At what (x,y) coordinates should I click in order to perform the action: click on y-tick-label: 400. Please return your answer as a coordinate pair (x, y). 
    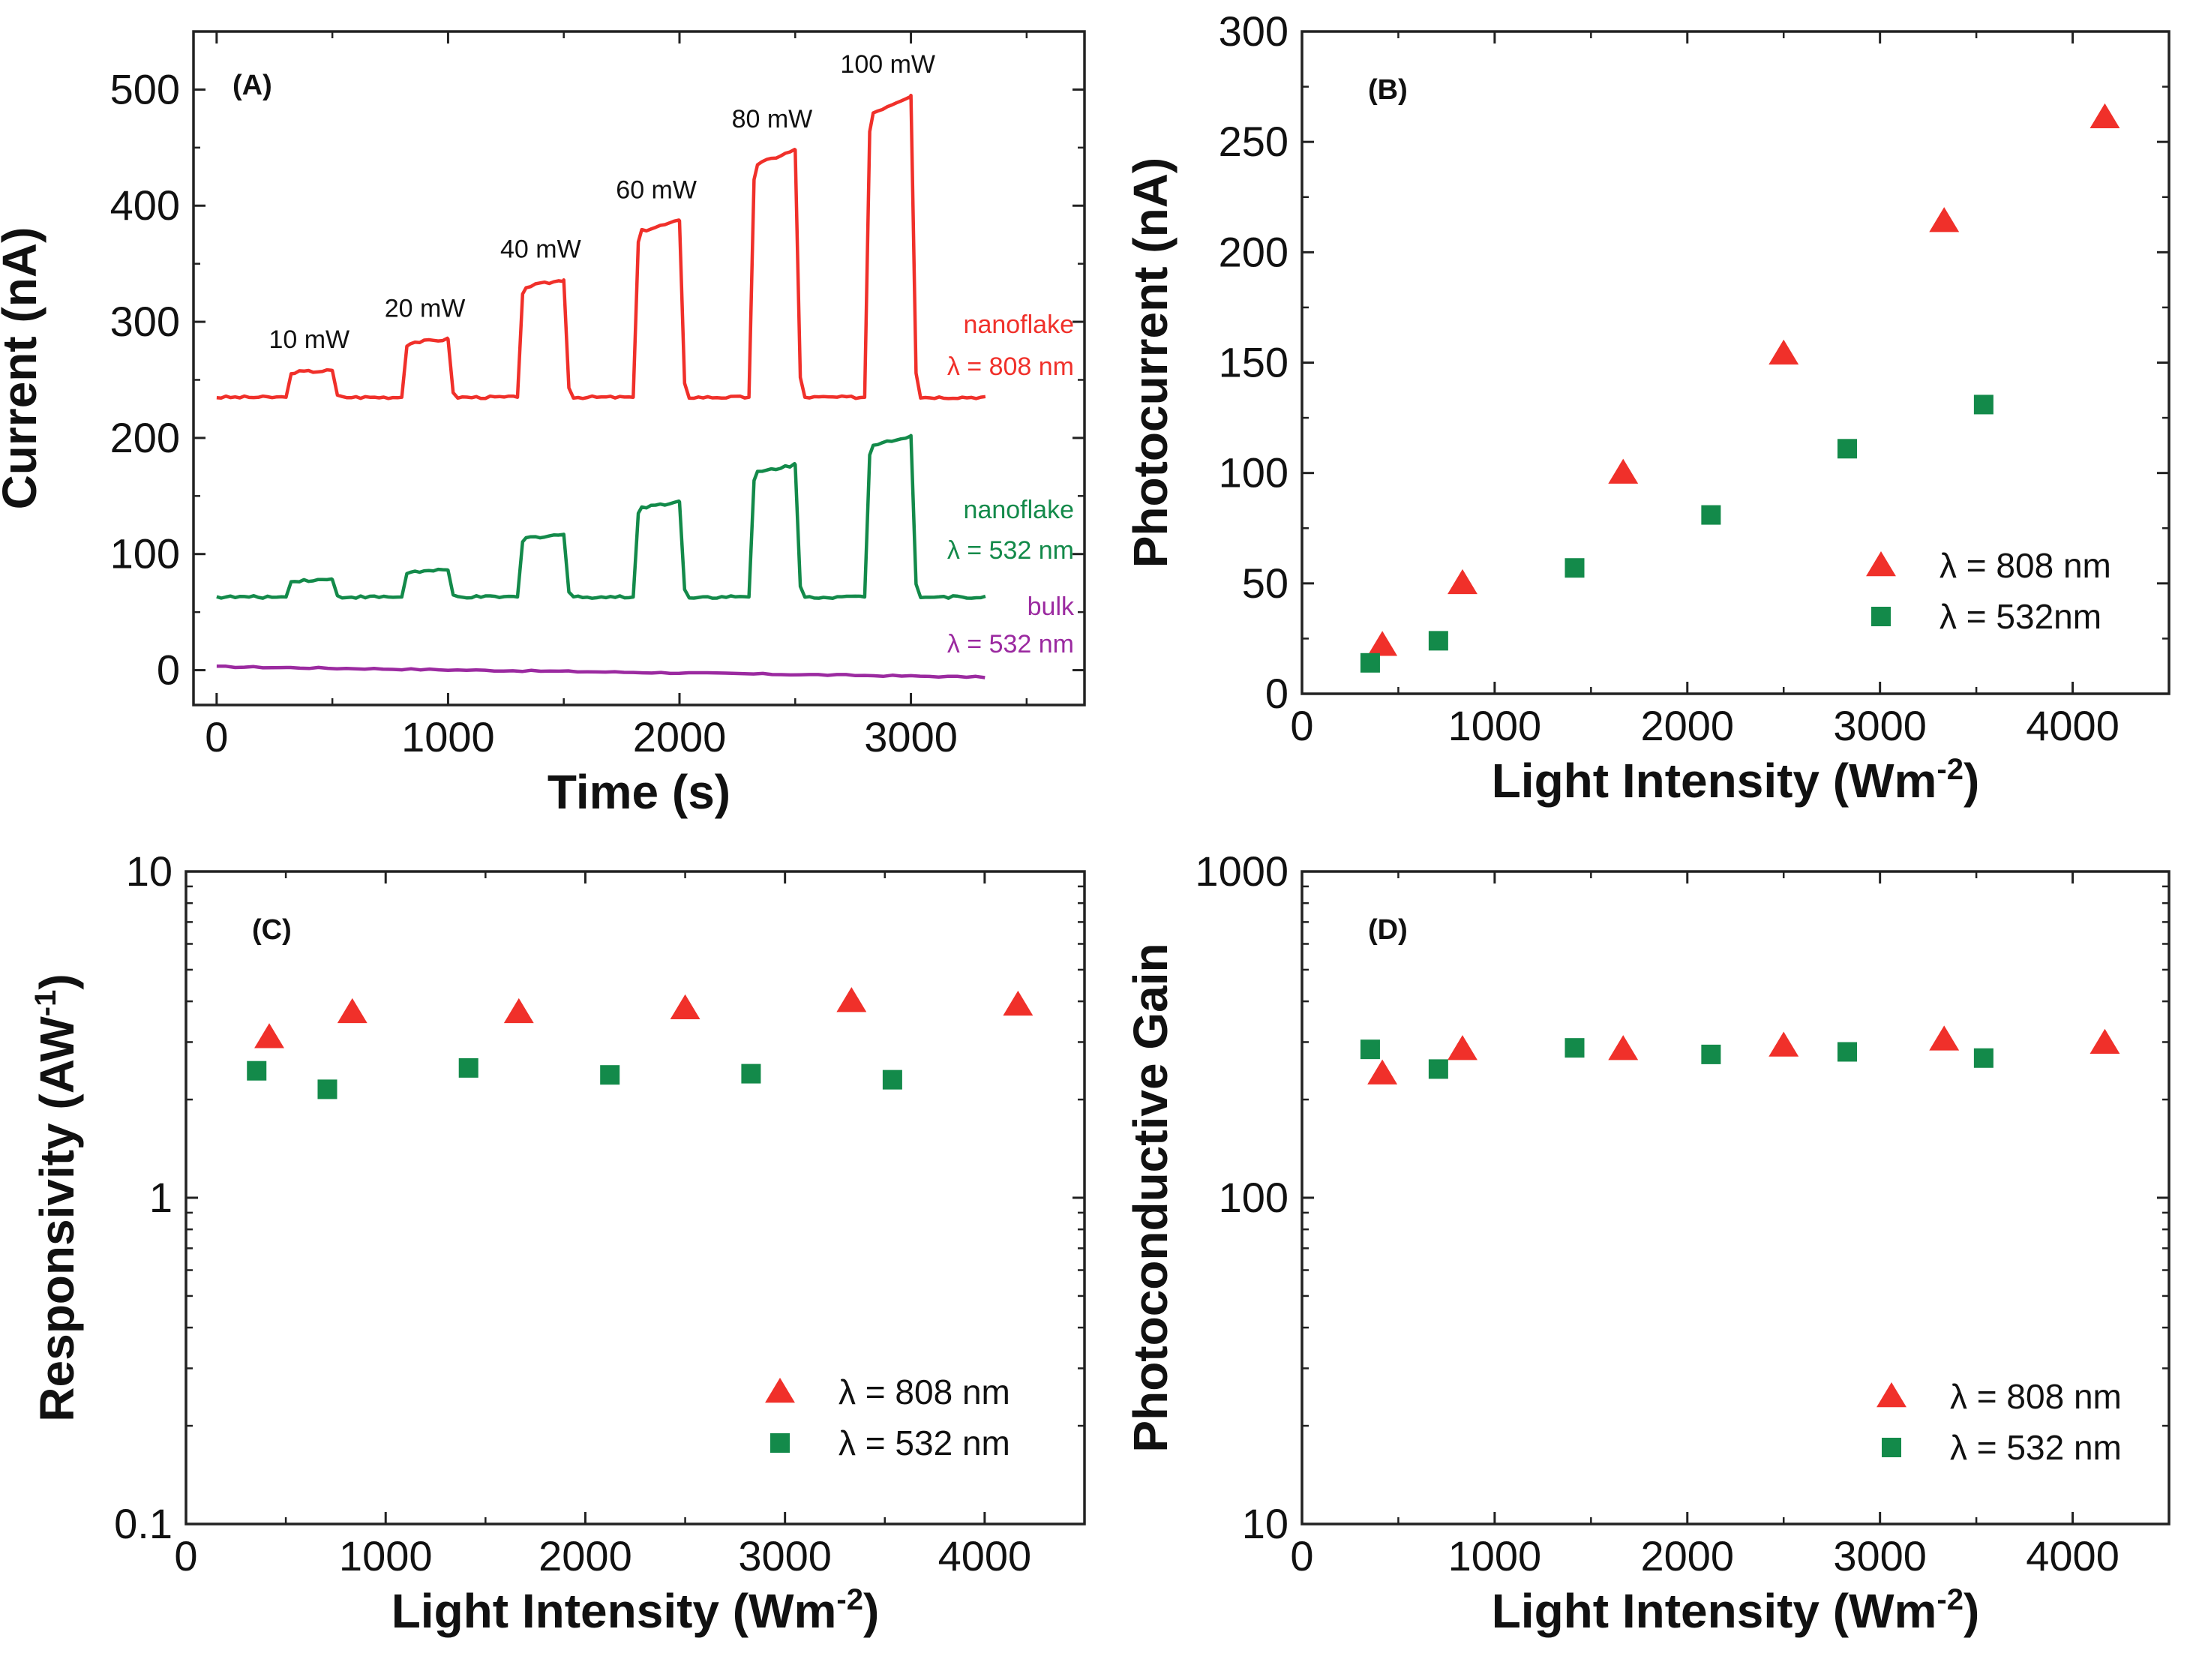
    Looking at the image, I should click on (145, 205).